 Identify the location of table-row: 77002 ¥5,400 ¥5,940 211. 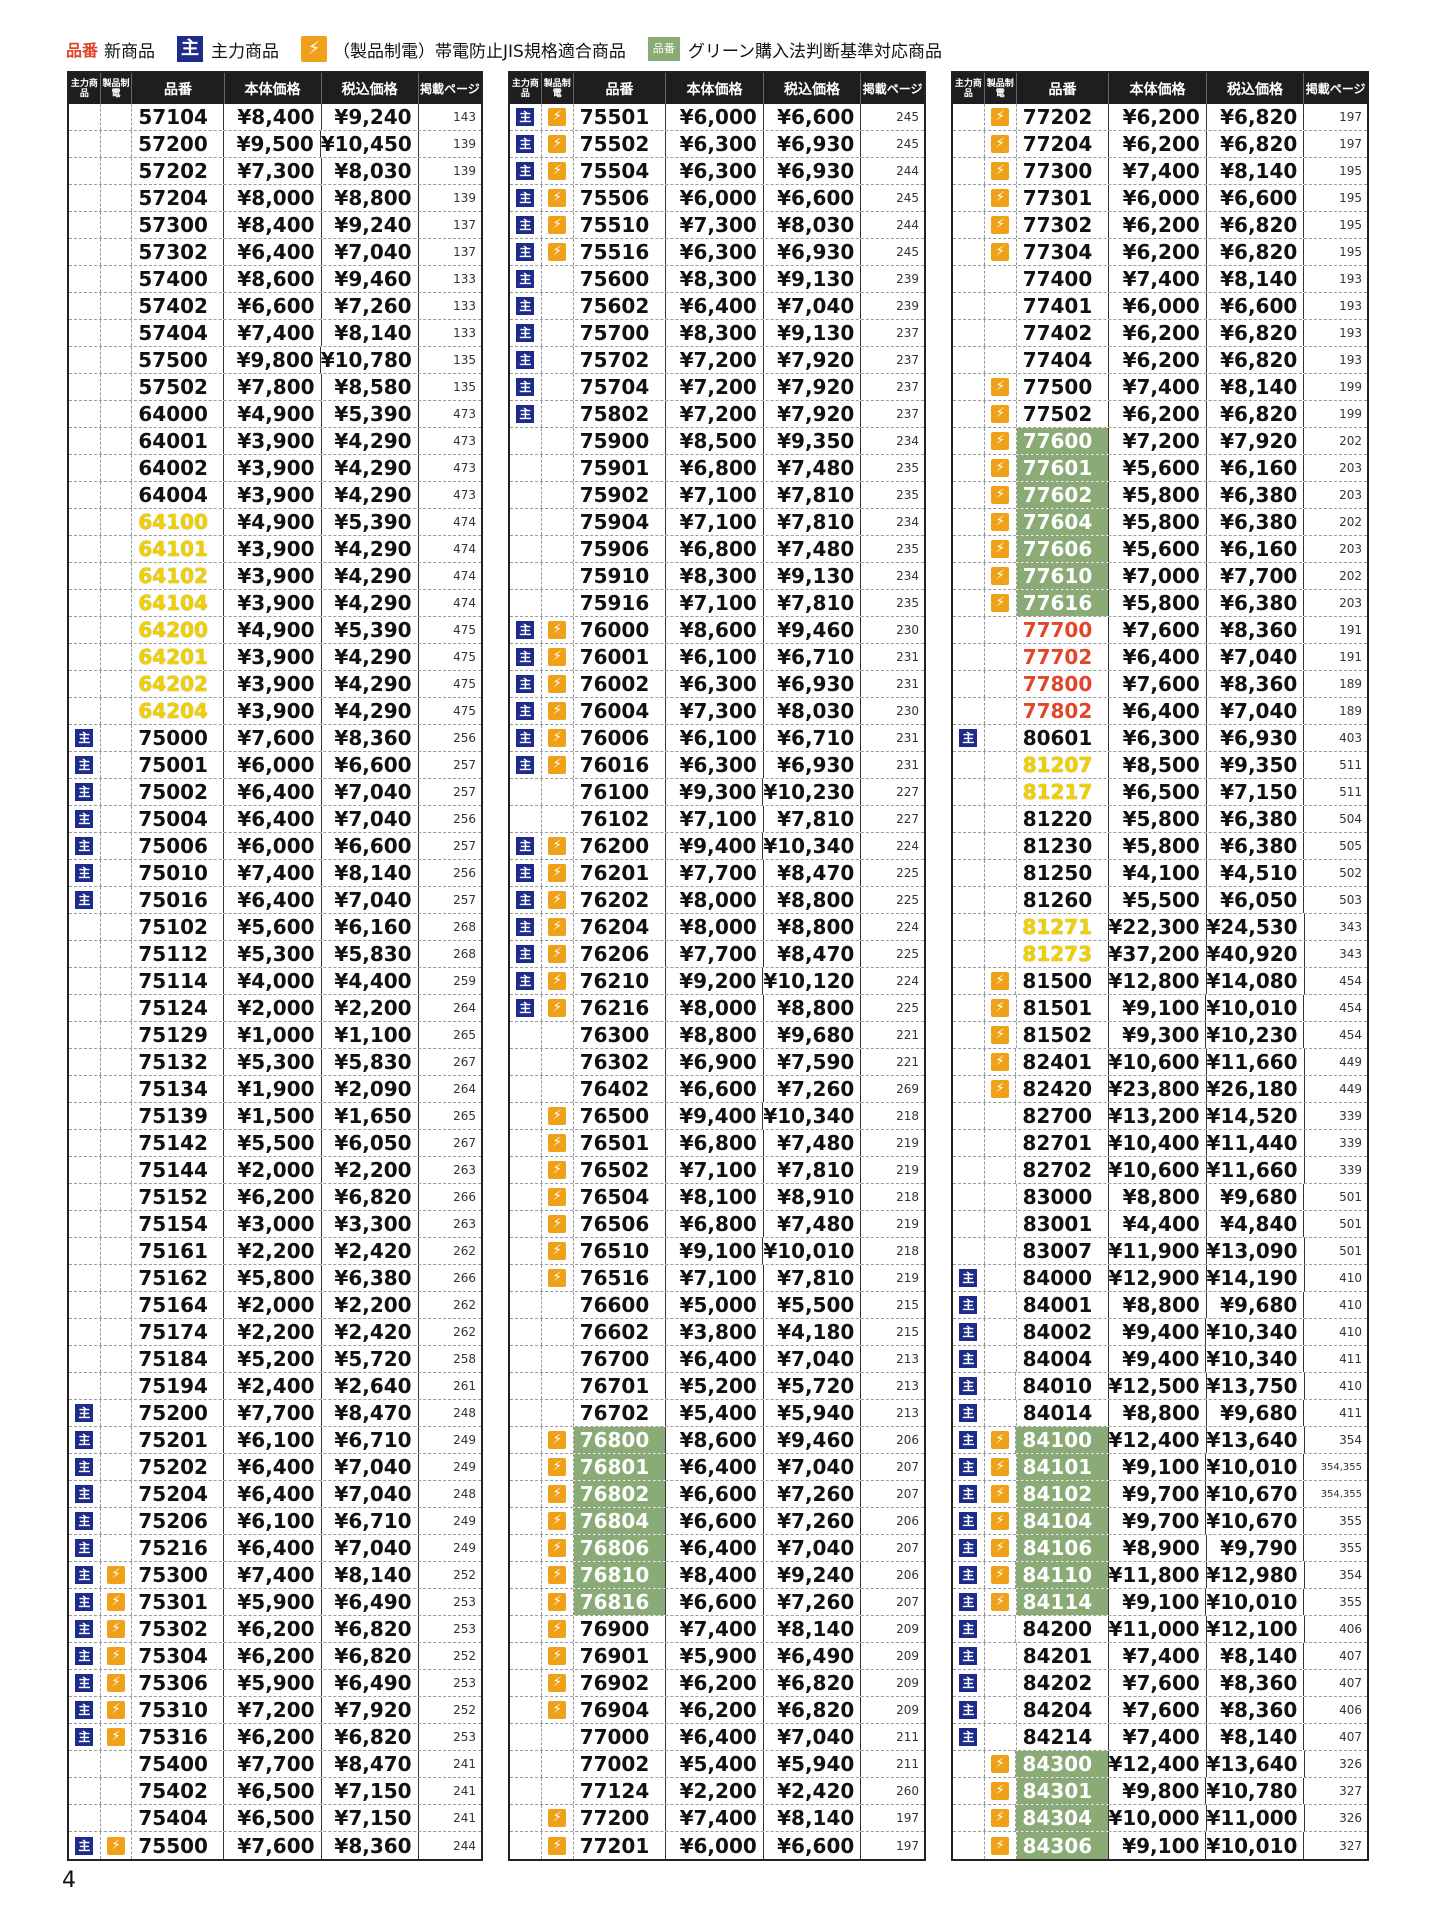
(717, 1764).